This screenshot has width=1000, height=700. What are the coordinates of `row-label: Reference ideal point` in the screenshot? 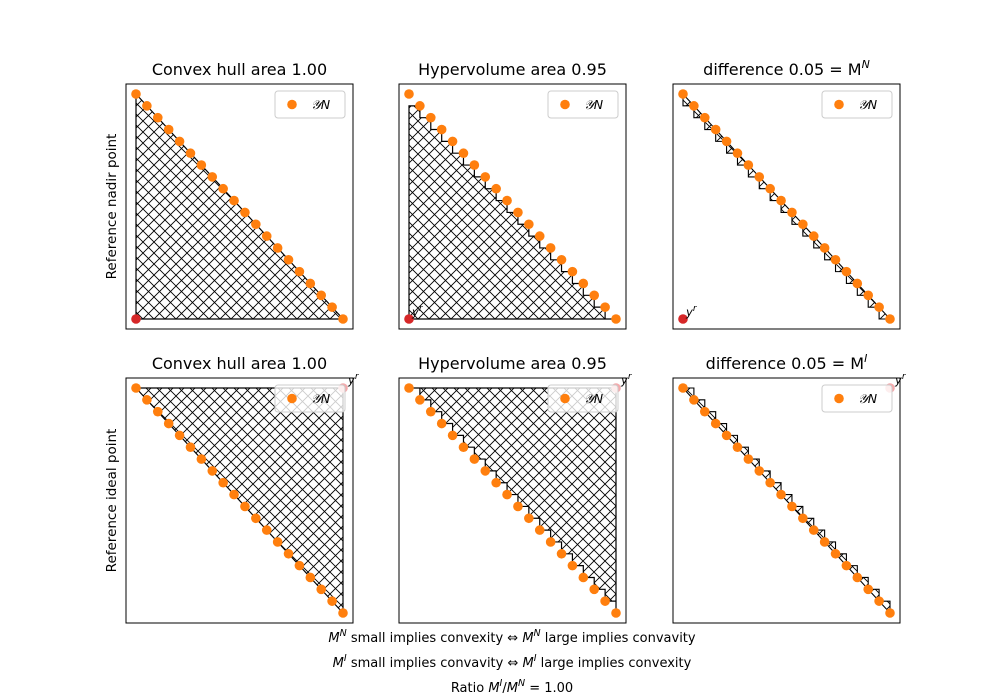 It's located at (112, 501).